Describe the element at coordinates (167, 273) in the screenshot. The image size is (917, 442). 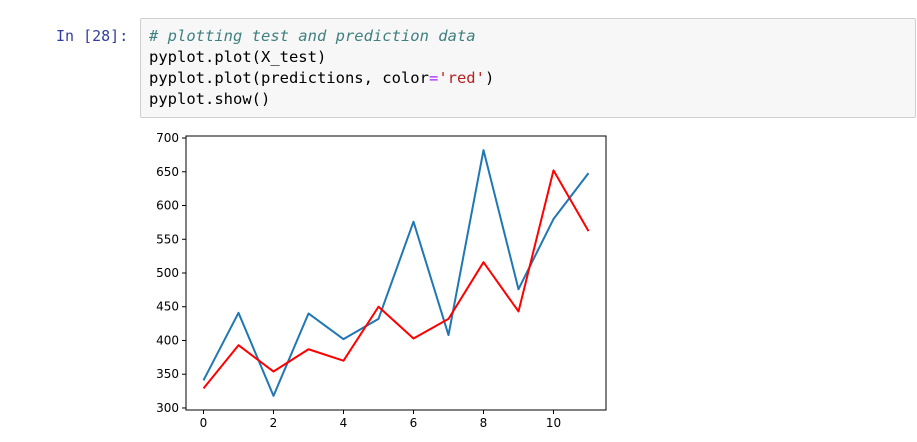
I see `y-tick-label: 500` at that location.